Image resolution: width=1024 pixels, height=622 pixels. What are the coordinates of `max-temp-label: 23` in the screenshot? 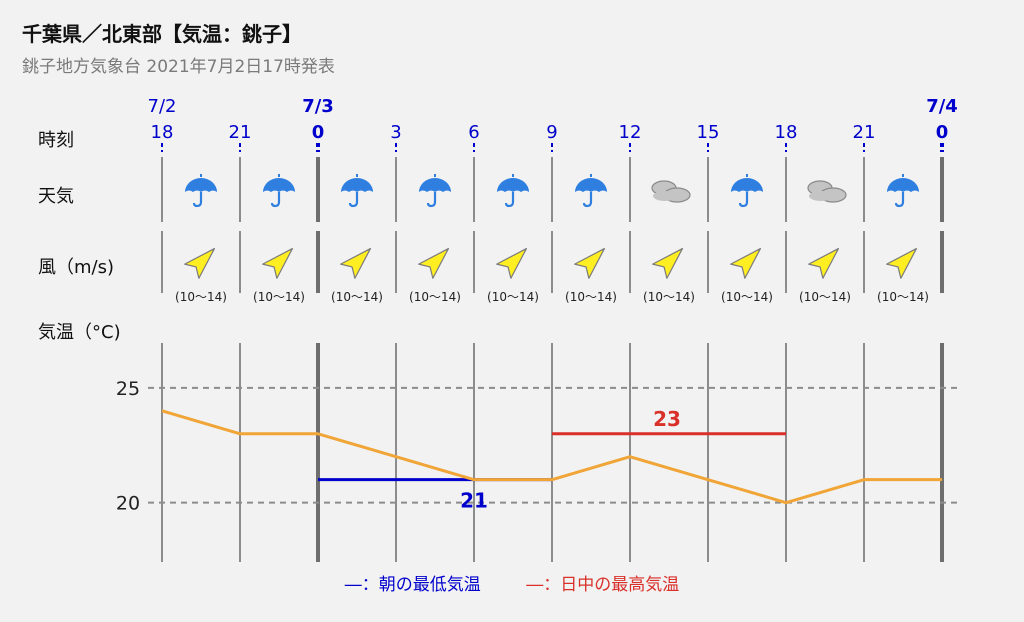 It's located at (667, 419).